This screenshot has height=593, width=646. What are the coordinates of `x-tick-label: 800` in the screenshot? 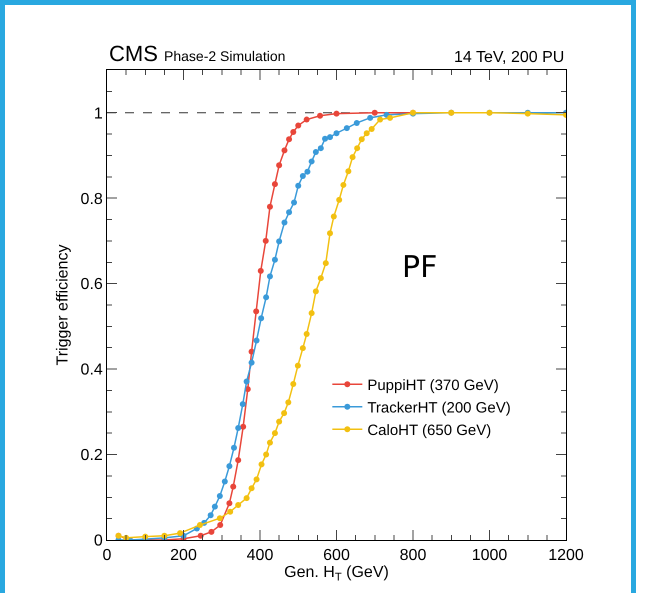 It's located at (413, 555).